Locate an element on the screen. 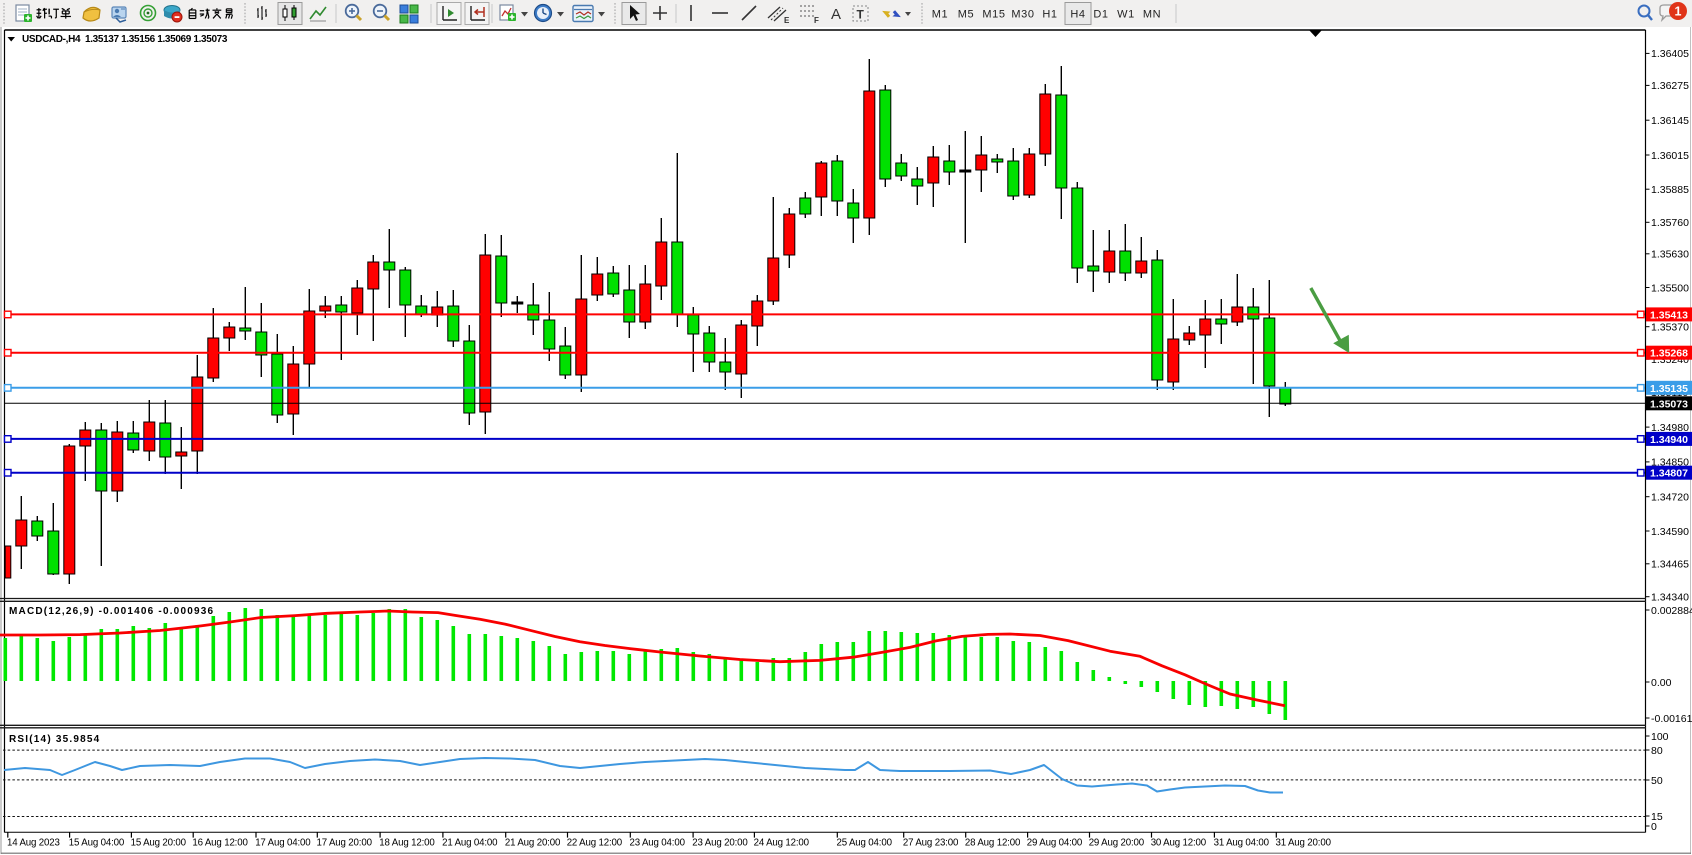 Image resolution: width=1692 pixels, height=855 pixels. svg-text: 1.36015 is located at coordinates (1670, 156).